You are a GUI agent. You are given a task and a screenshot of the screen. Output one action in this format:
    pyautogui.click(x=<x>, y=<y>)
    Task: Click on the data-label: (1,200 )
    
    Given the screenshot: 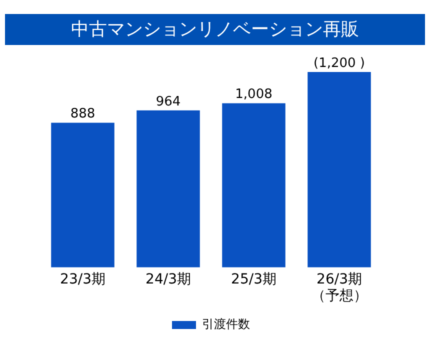 What is the action you would take?
    pyautogui.click(x=339, y=63)
    